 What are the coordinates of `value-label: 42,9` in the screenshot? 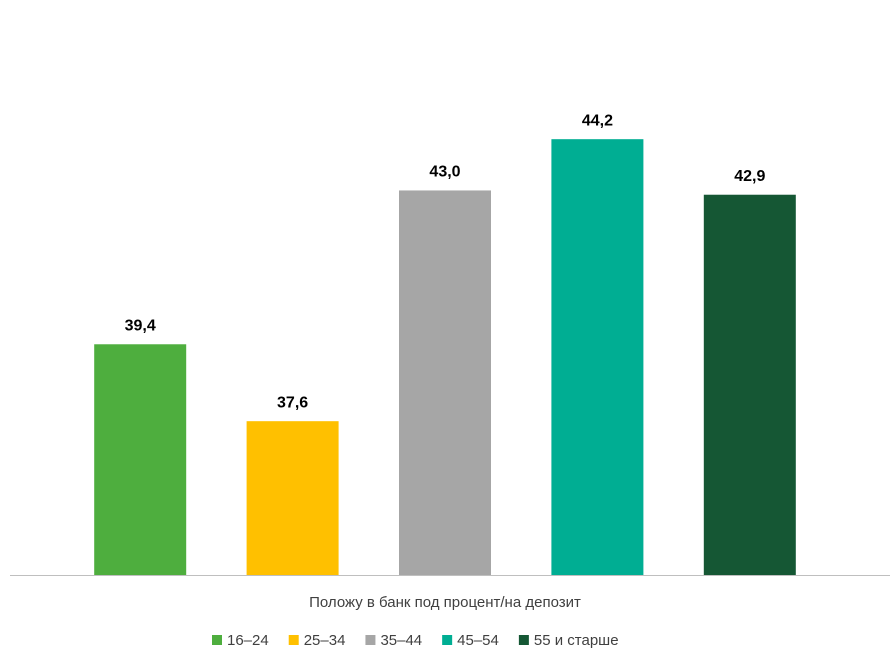 It's located at (749, 176).